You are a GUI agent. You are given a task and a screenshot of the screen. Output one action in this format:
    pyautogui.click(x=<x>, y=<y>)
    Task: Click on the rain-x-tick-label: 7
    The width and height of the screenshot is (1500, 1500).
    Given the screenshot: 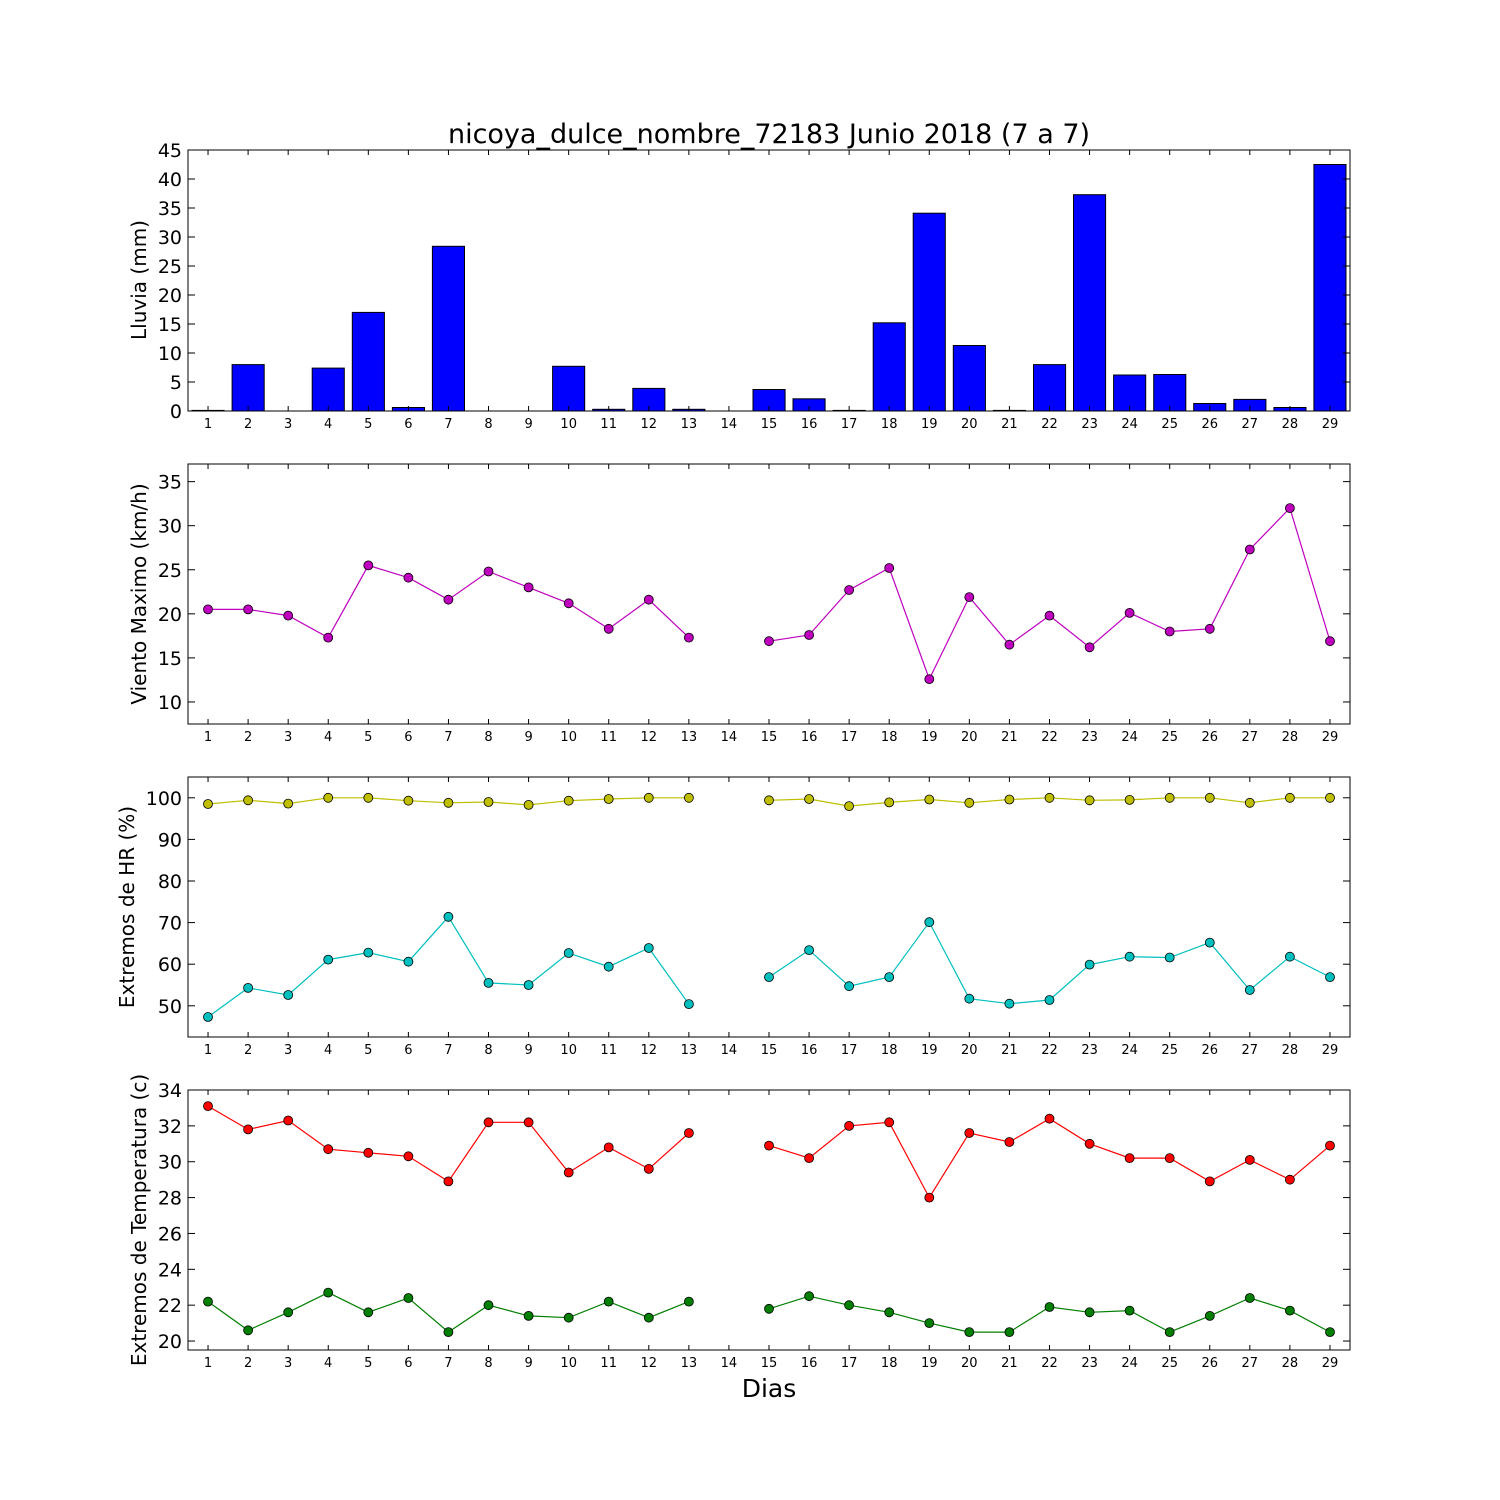 What is the action you would take?
    pyautogui.click(x=448, y=424)
    